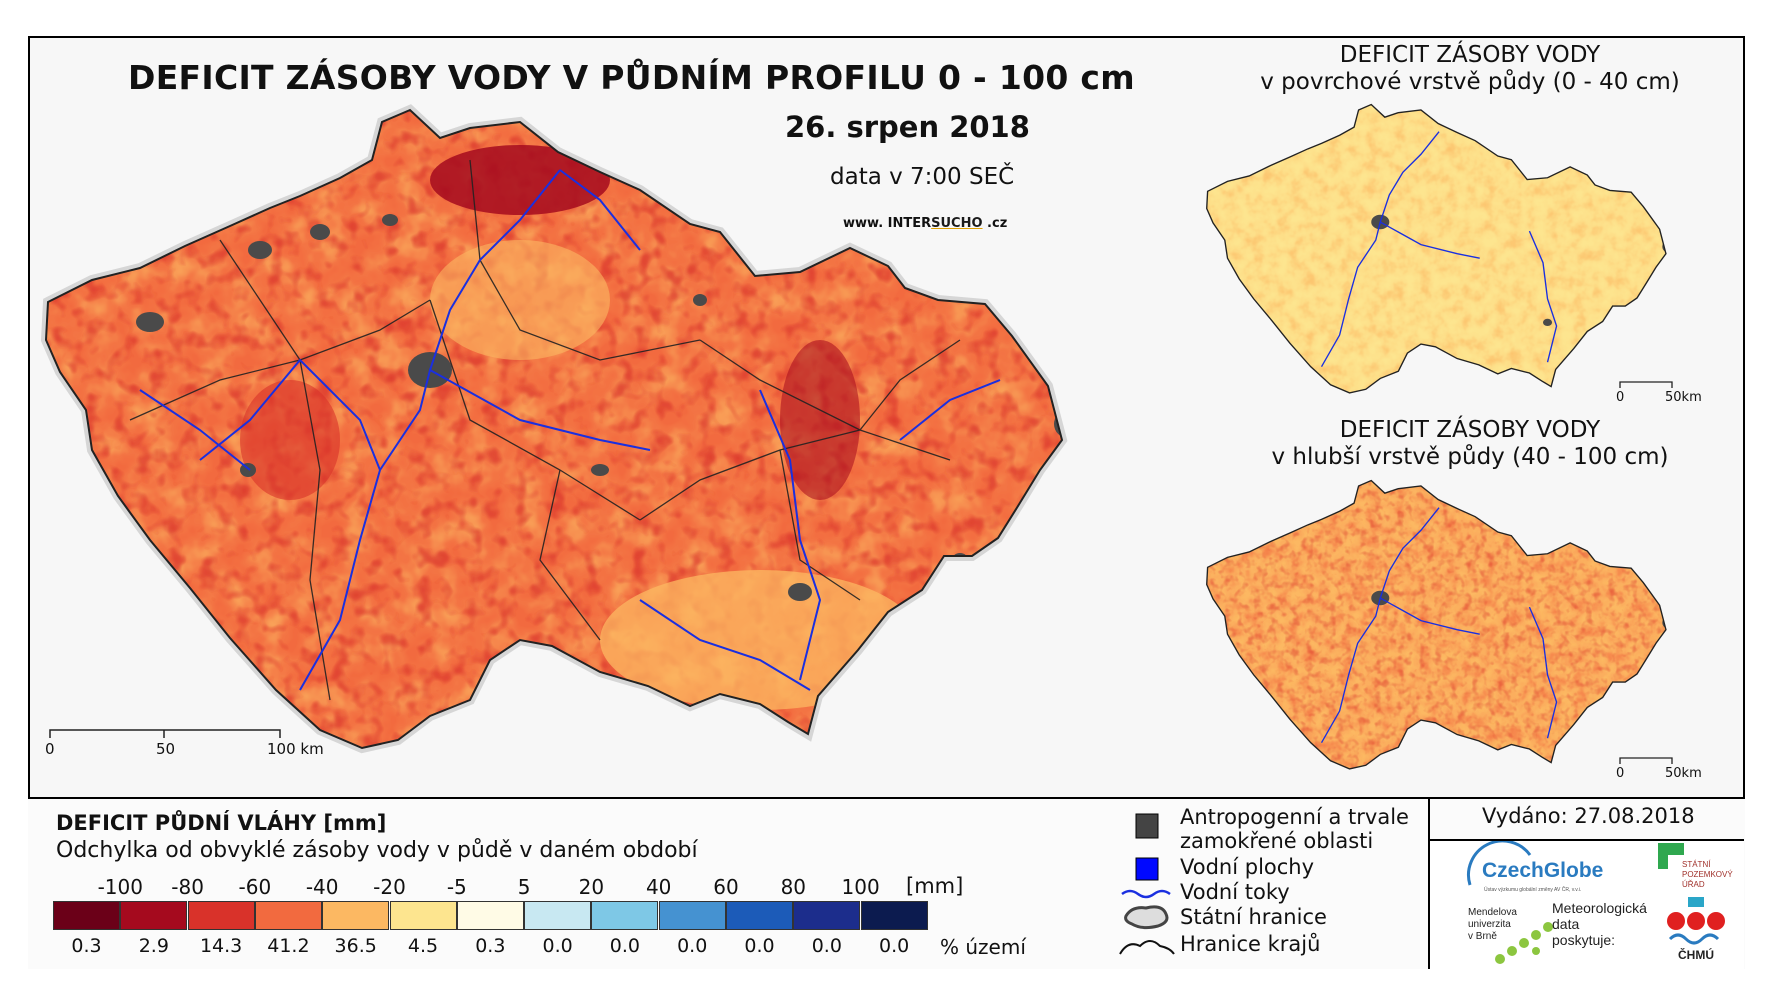  I want to click on legend-class-percent: 41.2, so click(288, 946).